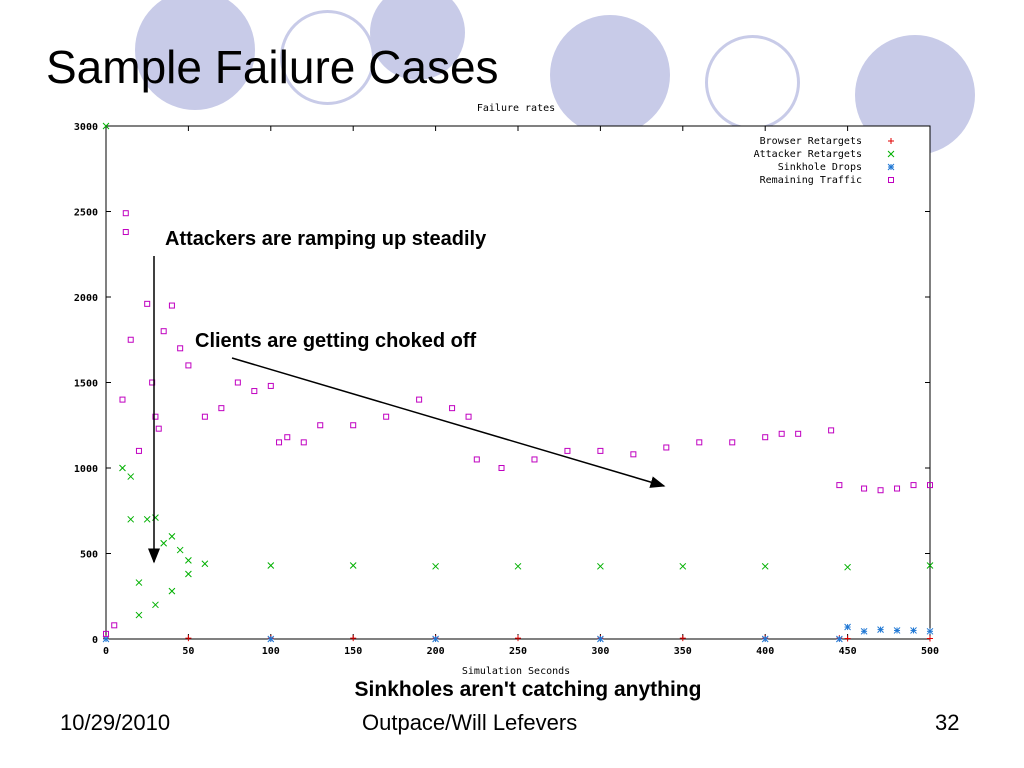 This screenshot has height=768, width=1024. What do you see at coordinates (95, 640) in the screenshot?
I see `y-tick-label: 0` at bounding box center [95, 640].